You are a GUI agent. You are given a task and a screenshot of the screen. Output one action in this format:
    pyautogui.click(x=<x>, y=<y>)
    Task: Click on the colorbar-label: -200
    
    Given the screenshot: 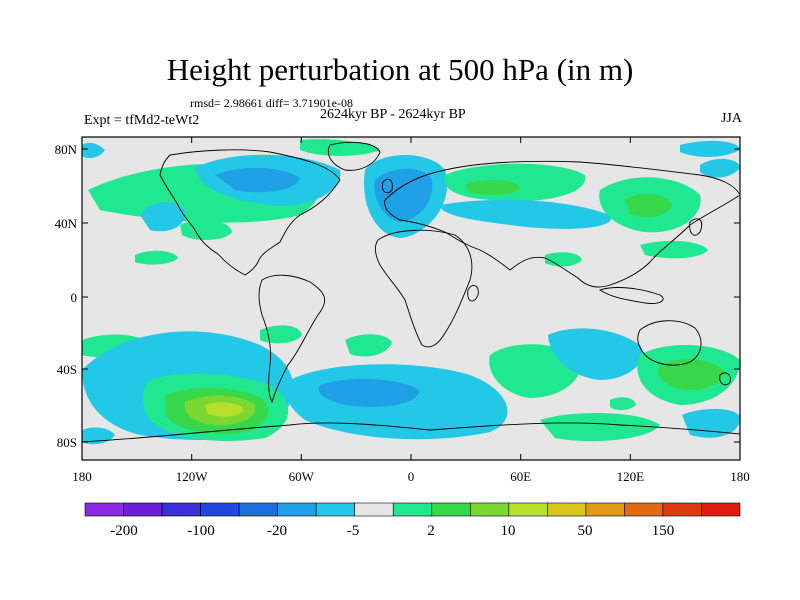 What is the action you would take?
    pyautogui.click(x=124, y=531)
    